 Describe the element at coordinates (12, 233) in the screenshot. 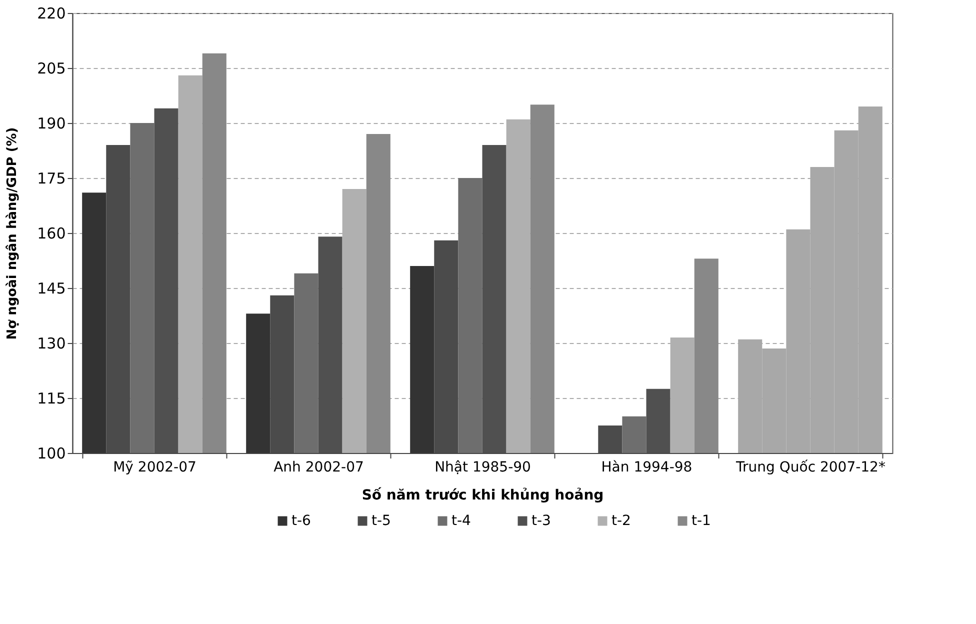

I see `y-axis-title: Nợ ngoài ngân hàng/GDP (%)` at that location.